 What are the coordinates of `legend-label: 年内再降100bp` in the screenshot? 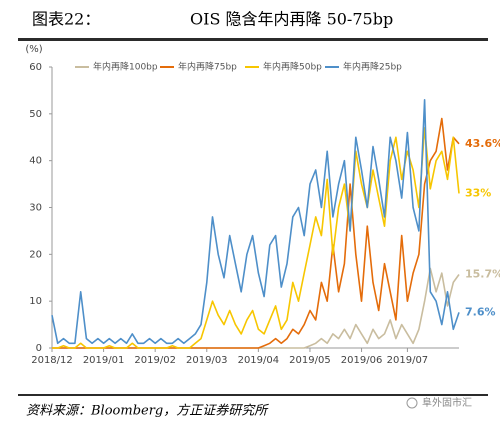 It's located at (125, 67).